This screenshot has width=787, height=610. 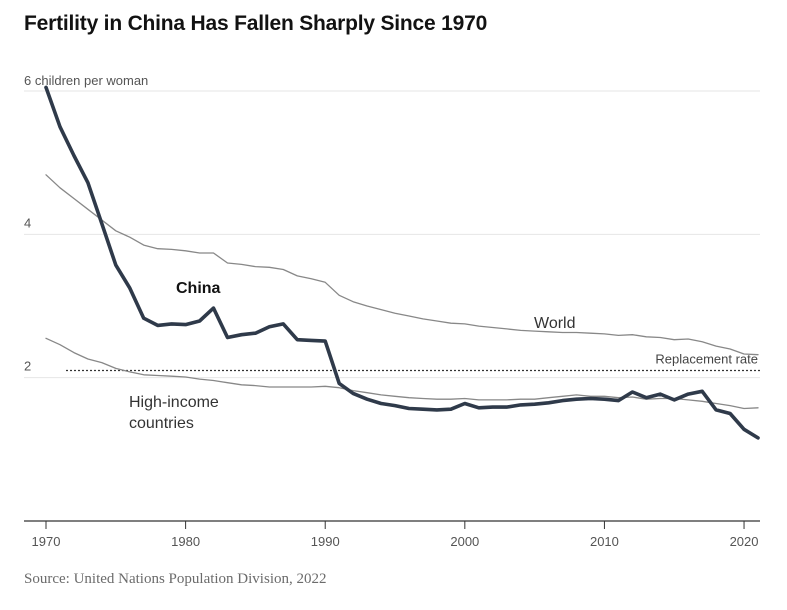 I want to click on series-label-high-income-line2: countries, so click(x=161, y=423).